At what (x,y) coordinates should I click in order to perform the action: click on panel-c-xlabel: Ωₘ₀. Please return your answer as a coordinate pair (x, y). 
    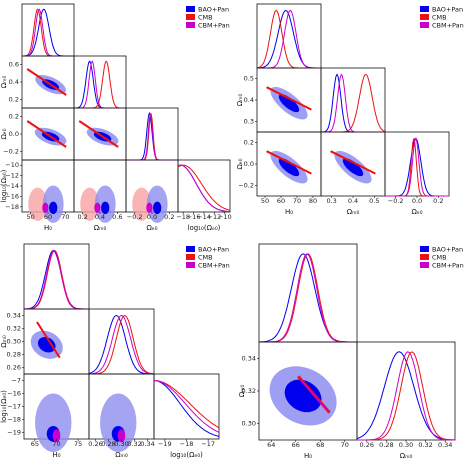
    Looking at the image, I should click on (121, 455).